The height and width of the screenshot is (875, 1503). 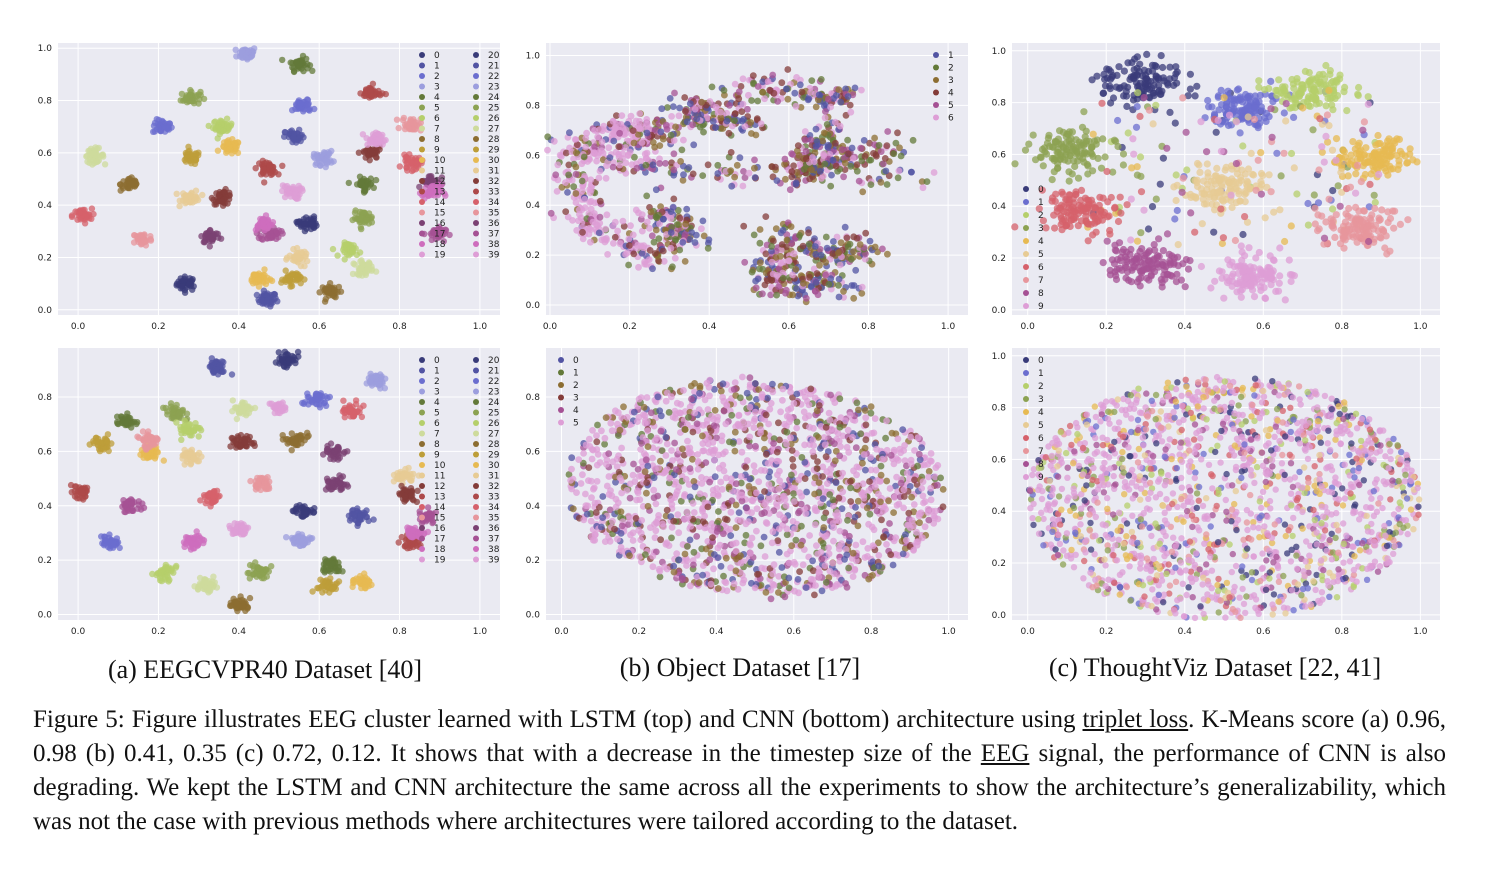 What do you see at coordinates (1420, 327) in the screenshot?
I see `x-tick-label: 1.0` at bounding box center [1420, 327].